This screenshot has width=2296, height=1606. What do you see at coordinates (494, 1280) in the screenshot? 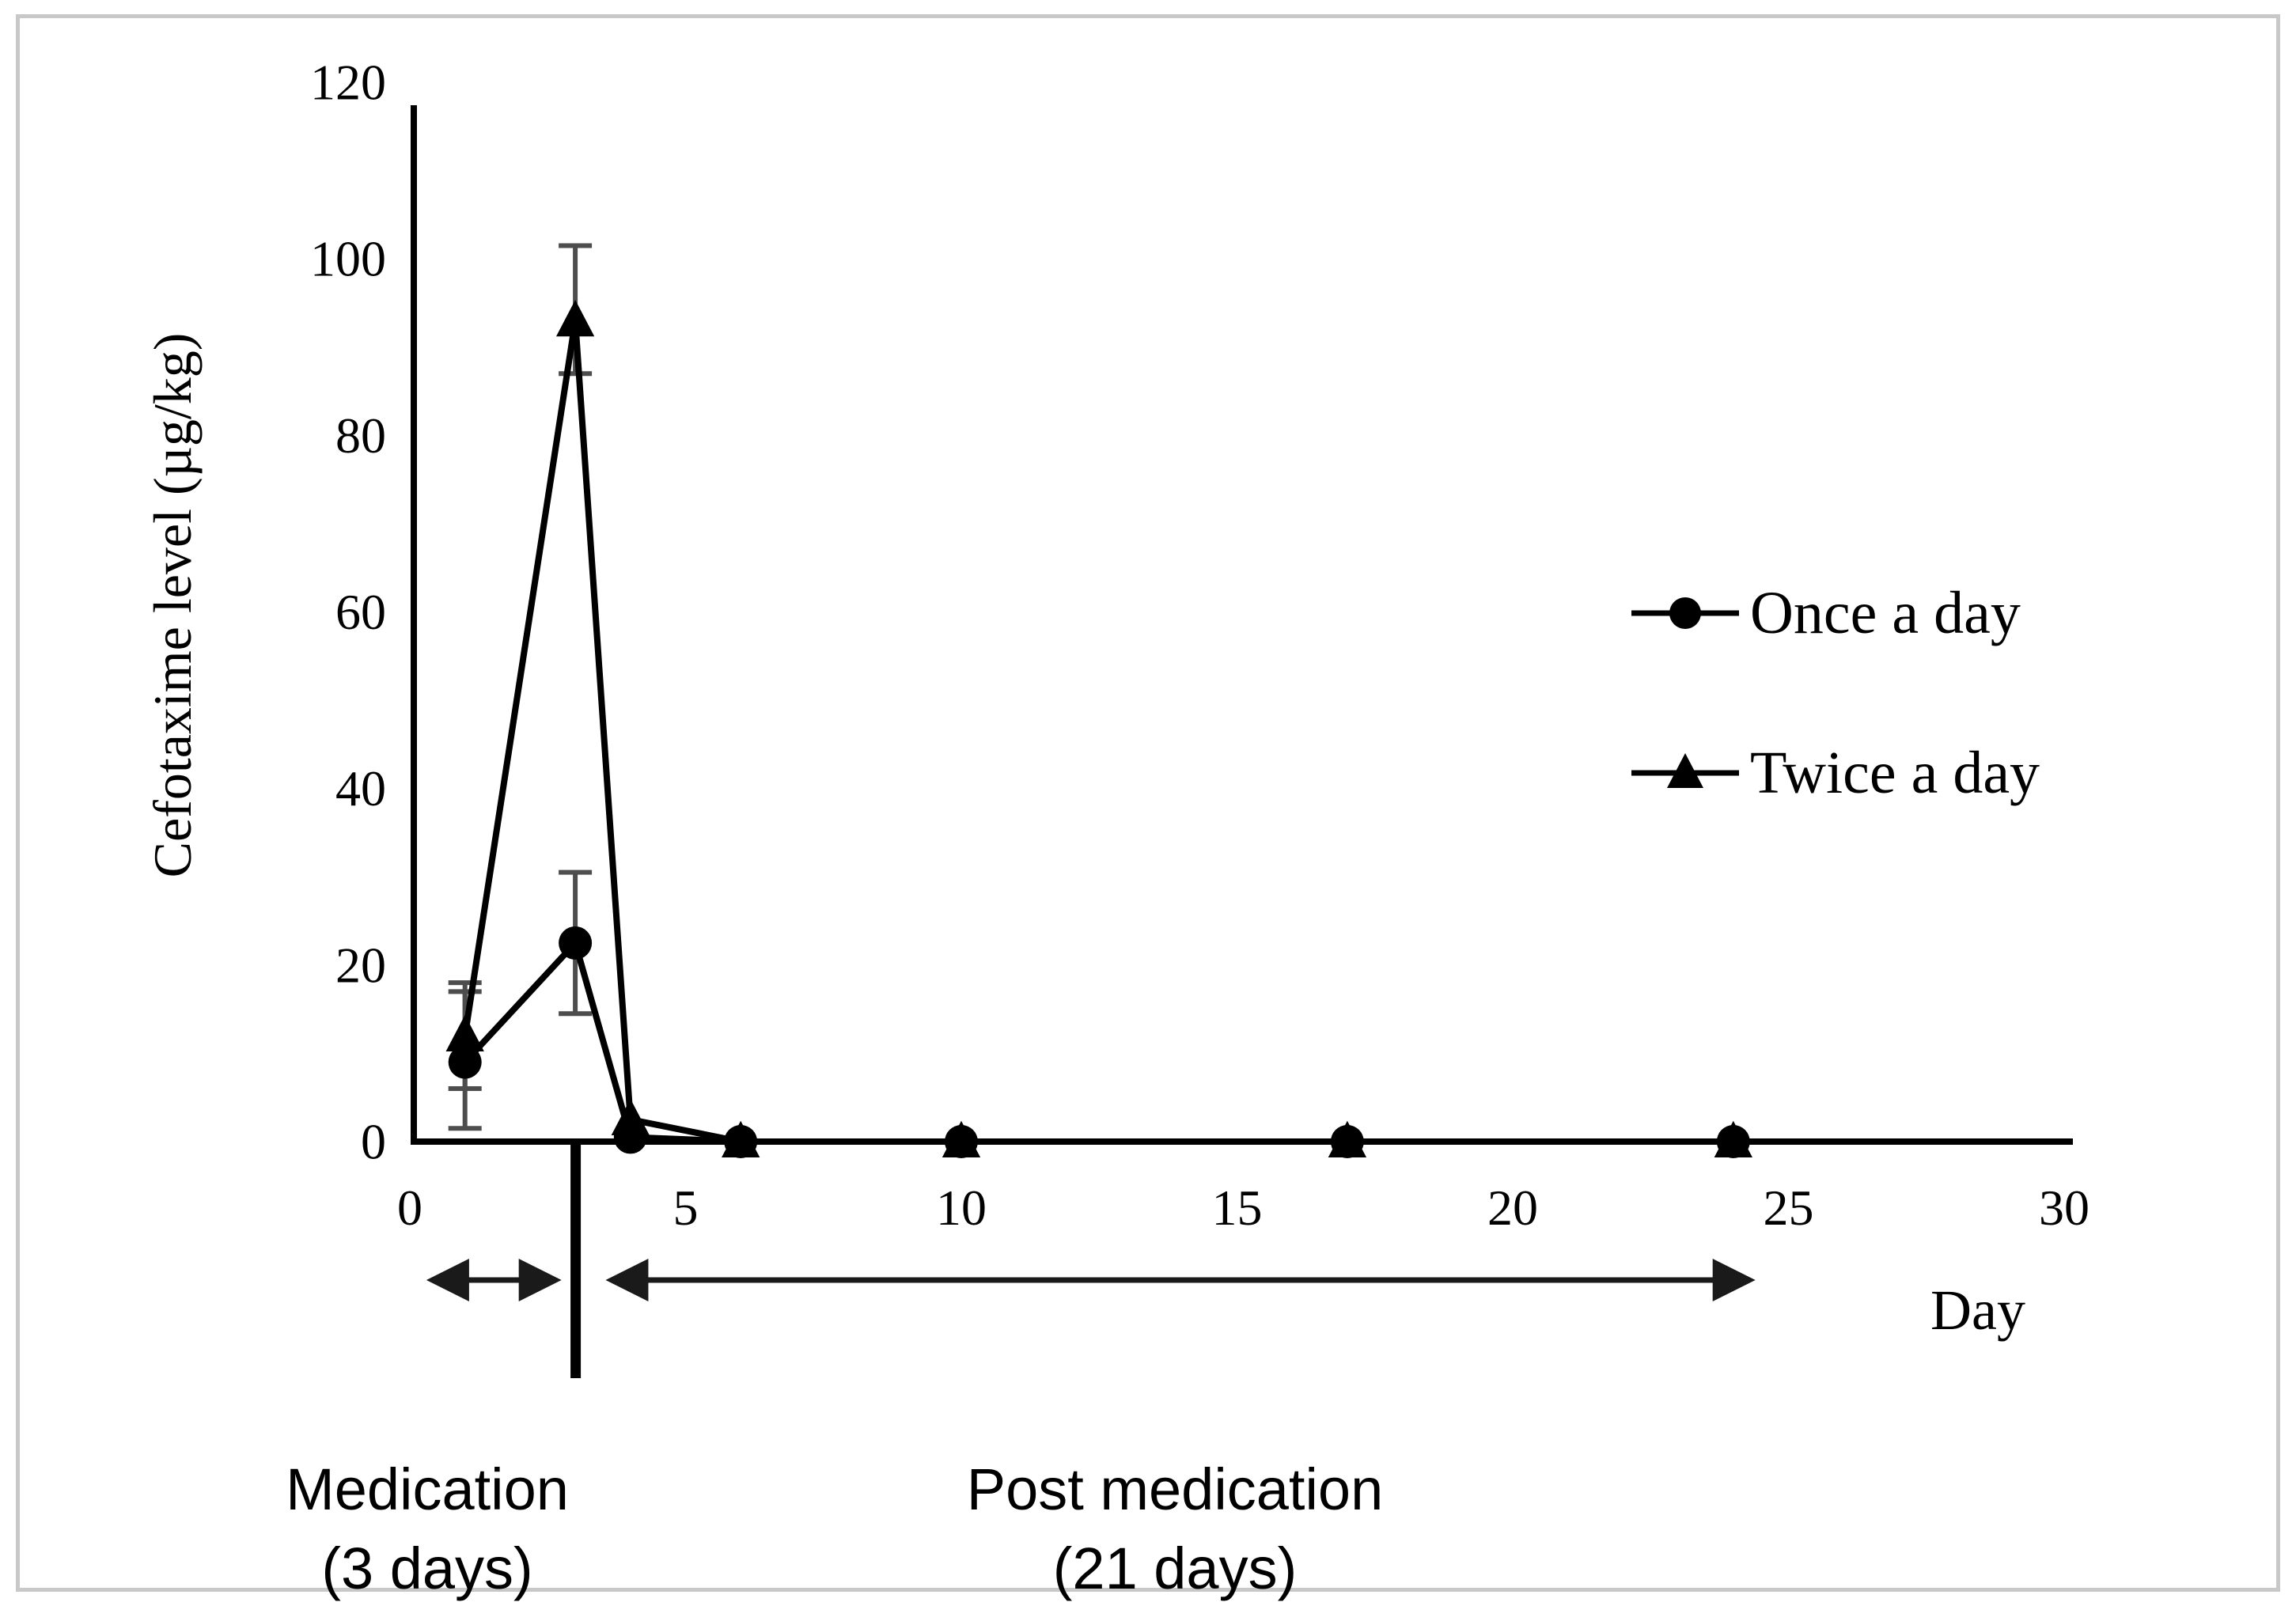
I see `medication-arrow` at bounding box center [494, 1280].